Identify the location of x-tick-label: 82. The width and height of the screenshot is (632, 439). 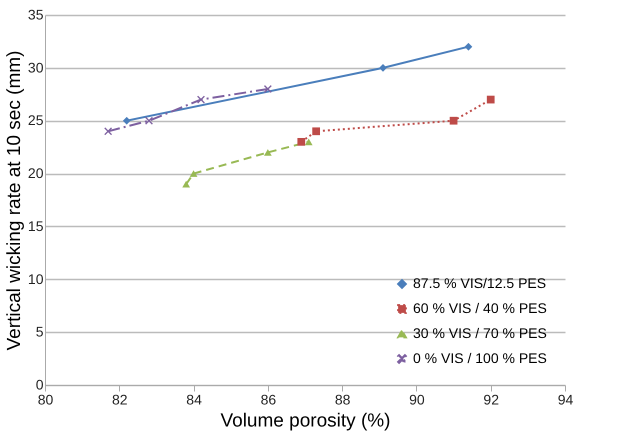
(120, 400).